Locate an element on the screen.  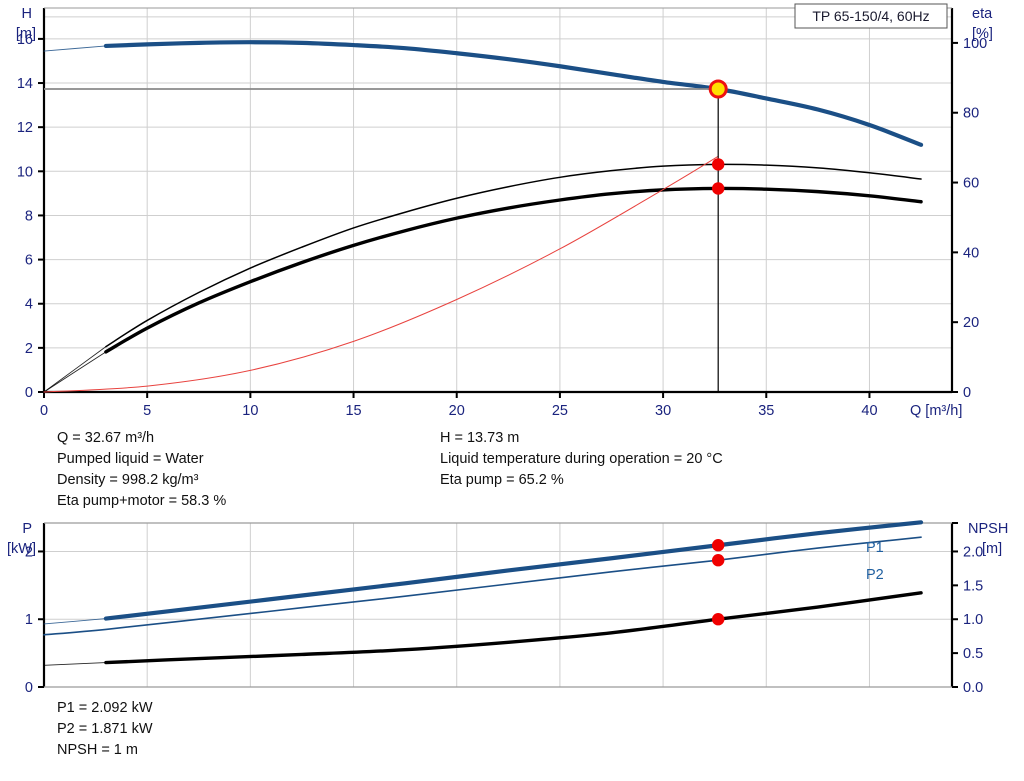
eta-pump-marker is located at coordinates (718, 164).